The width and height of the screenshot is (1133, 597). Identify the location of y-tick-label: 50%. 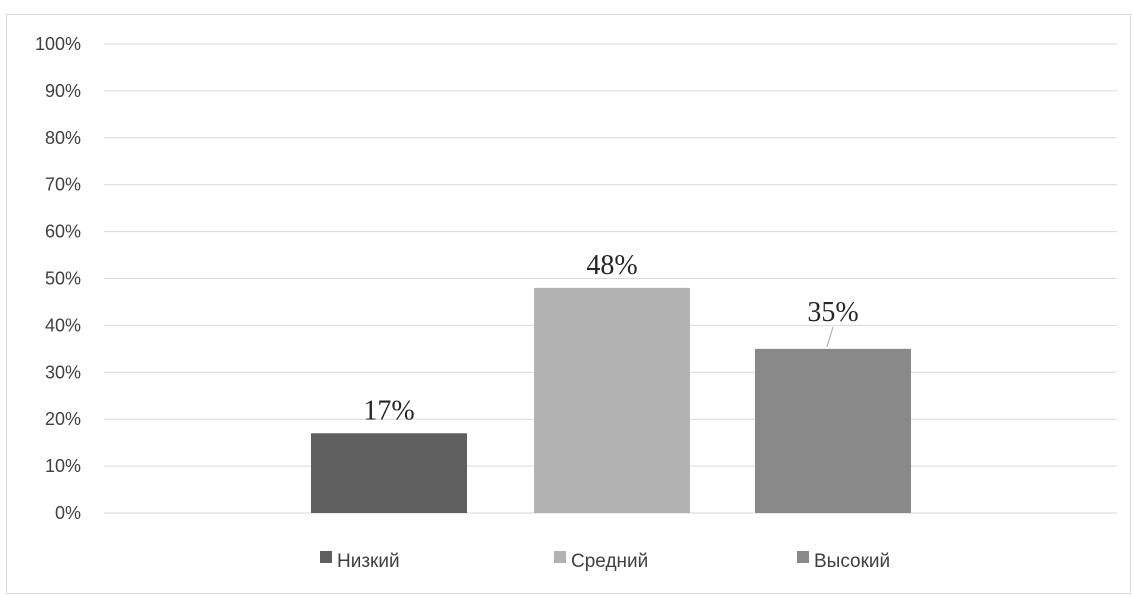
(63, 279).